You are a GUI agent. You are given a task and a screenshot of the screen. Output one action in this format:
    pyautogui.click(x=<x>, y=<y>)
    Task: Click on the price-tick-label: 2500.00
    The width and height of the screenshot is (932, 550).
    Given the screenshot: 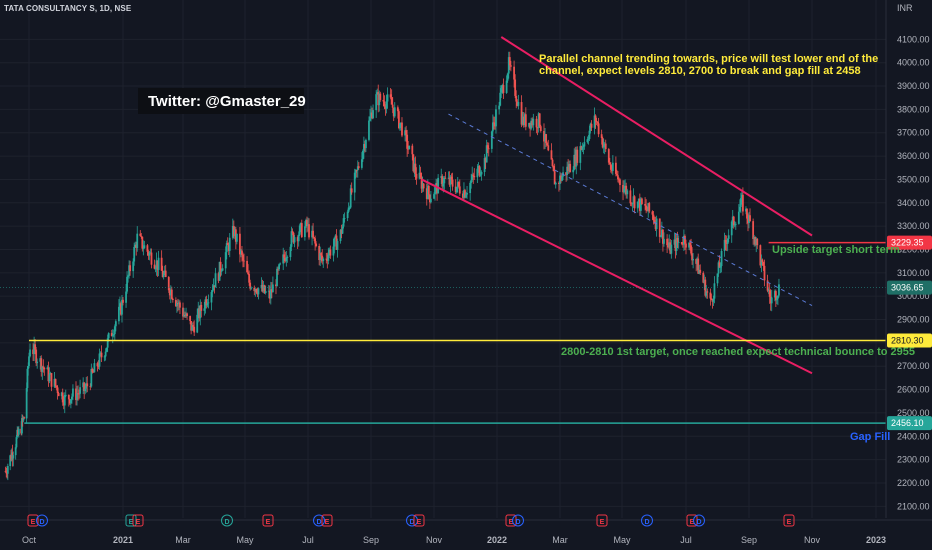 What is the action you would take?
    pyautogui.click(x=913, y=413)
    